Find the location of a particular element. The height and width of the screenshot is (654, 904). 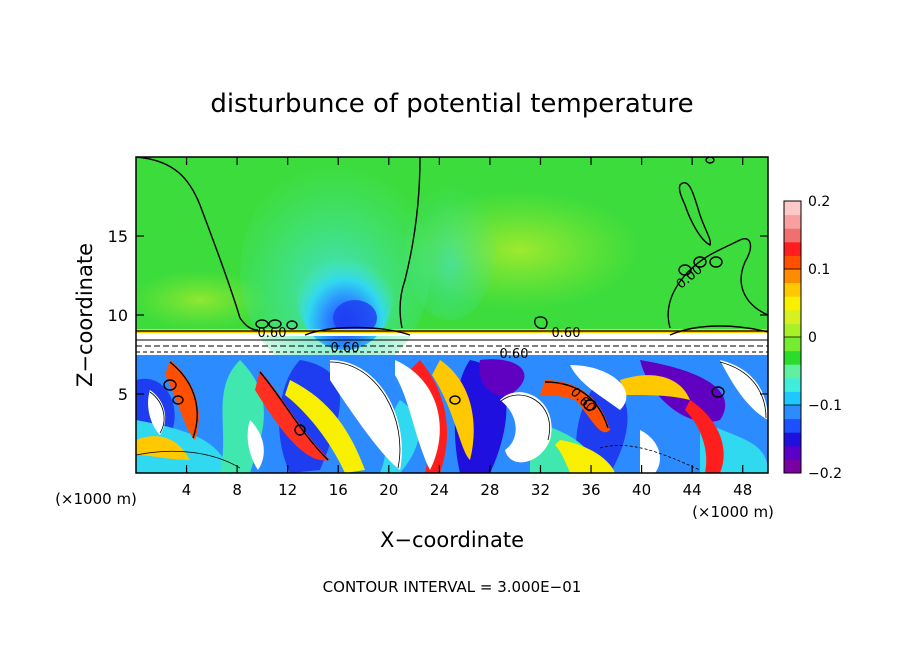

y-tick-label: 15 is located at coordinates (118, 236).